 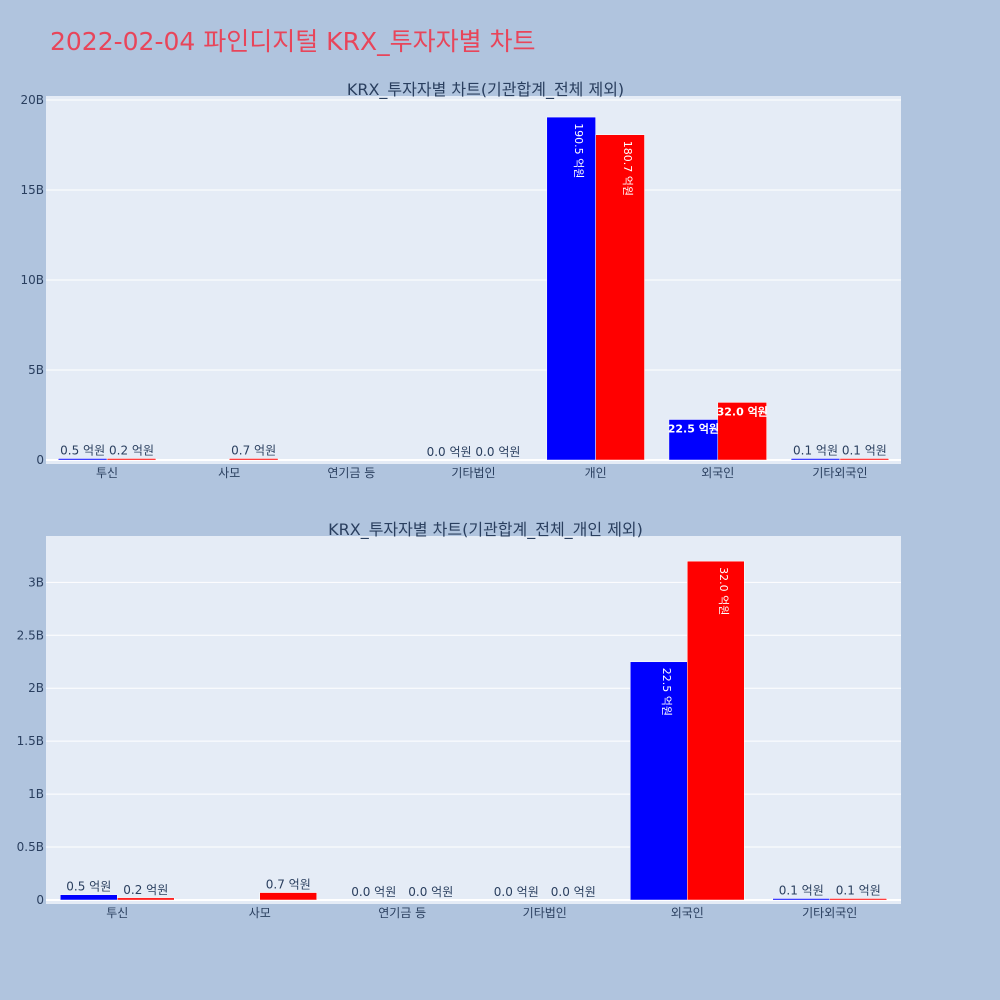 I want to click on y-tick-label: 1.5B, so click(x=30, y=741).